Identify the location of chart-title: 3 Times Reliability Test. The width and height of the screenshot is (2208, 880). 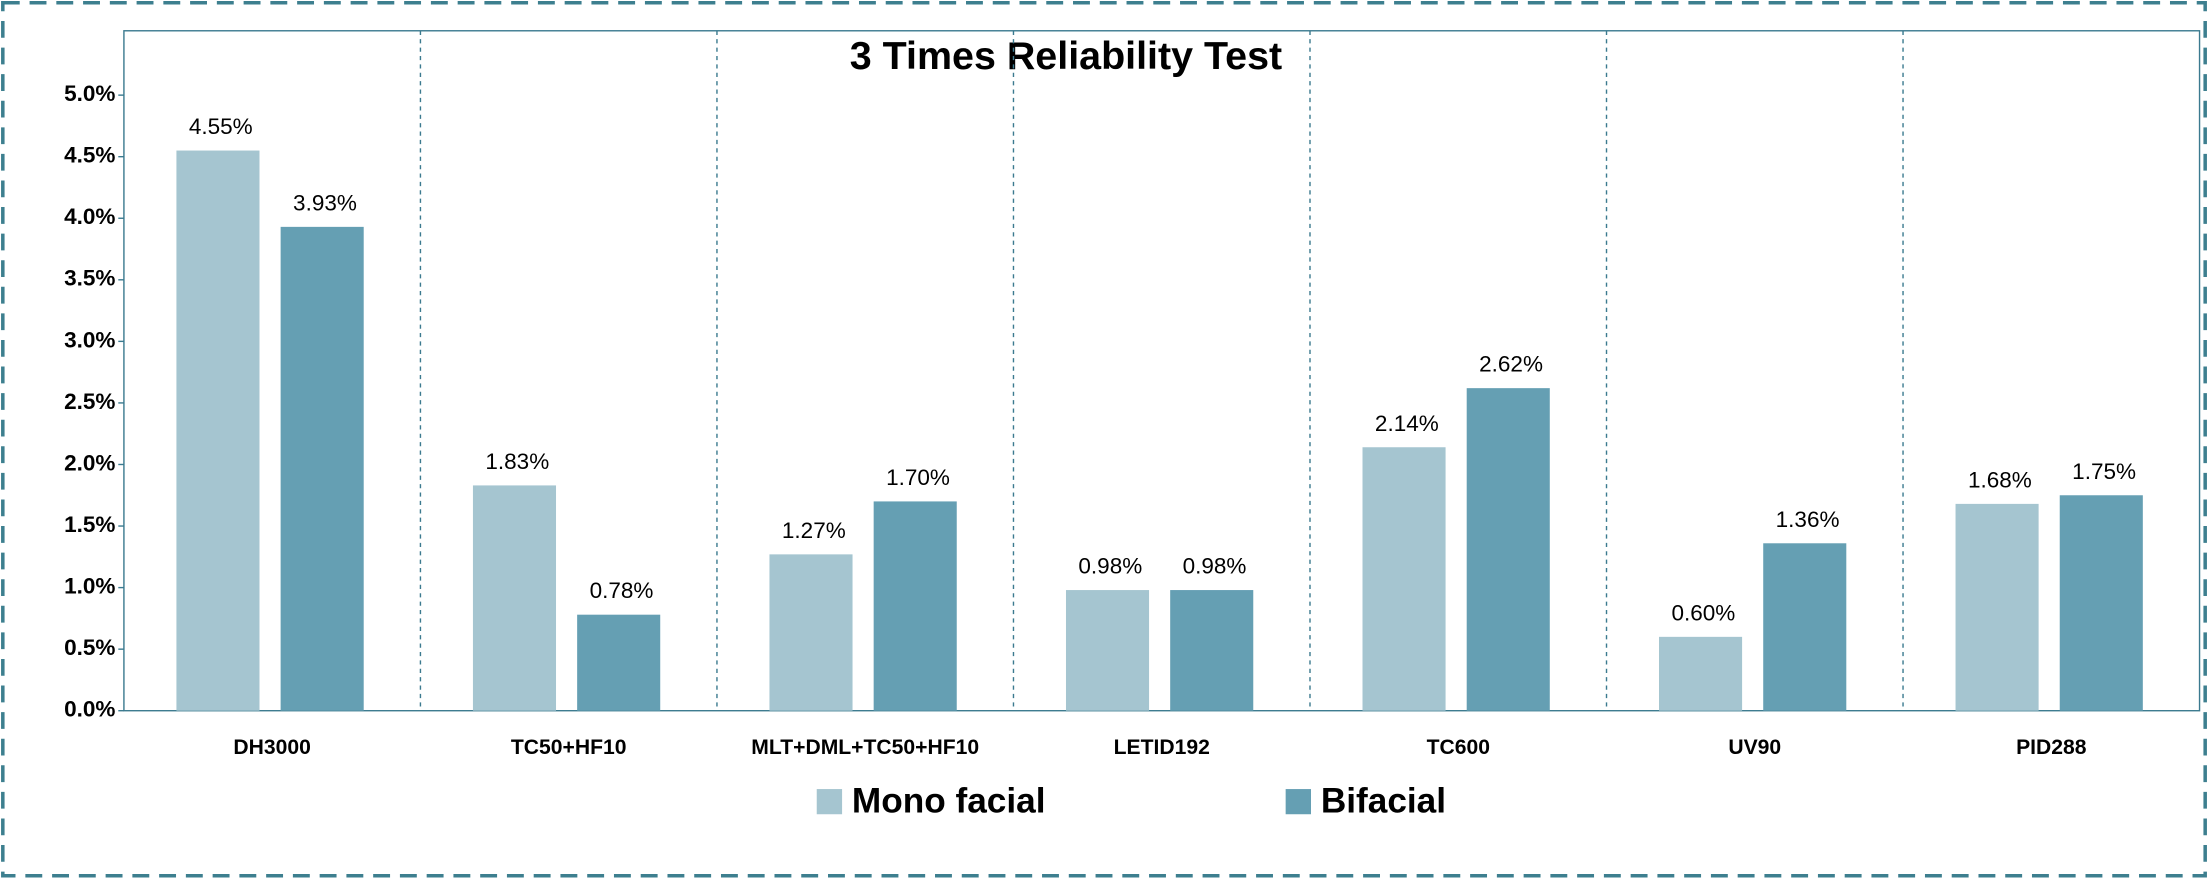
(1066, 56).